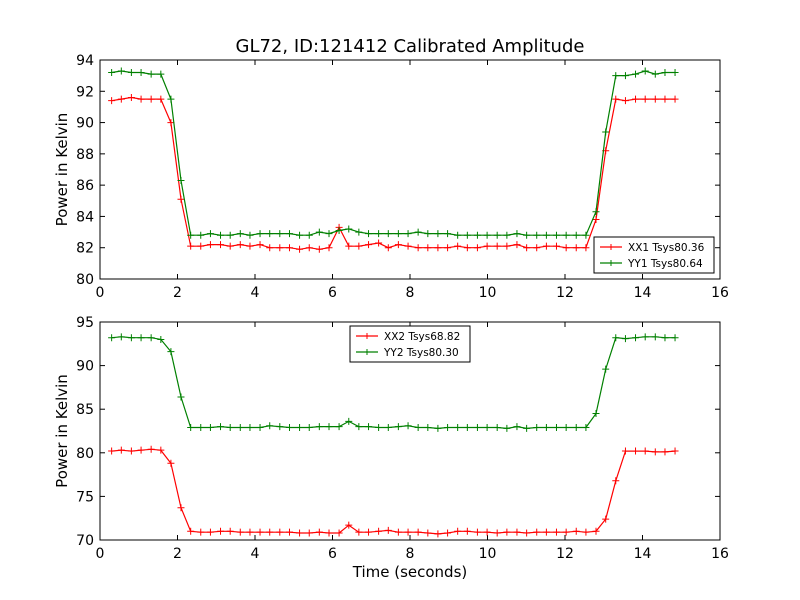 This screenshot has height=600, width=800. What do you see at coordinates (565, 554) in the screenshot?
I see `x-tick-label: 12` at bounding box center [565, 554].